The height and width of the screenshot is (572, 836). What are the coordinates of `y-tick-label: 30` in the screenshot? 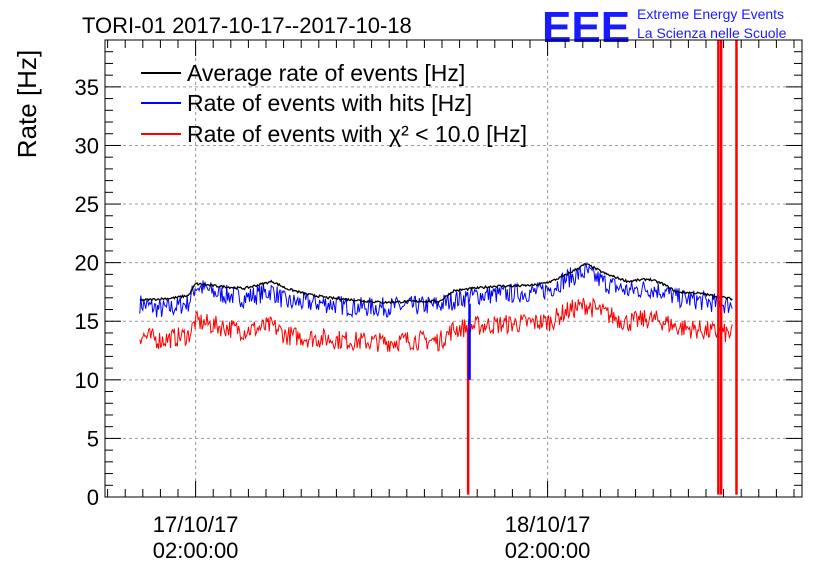 It's located at (87, 145).